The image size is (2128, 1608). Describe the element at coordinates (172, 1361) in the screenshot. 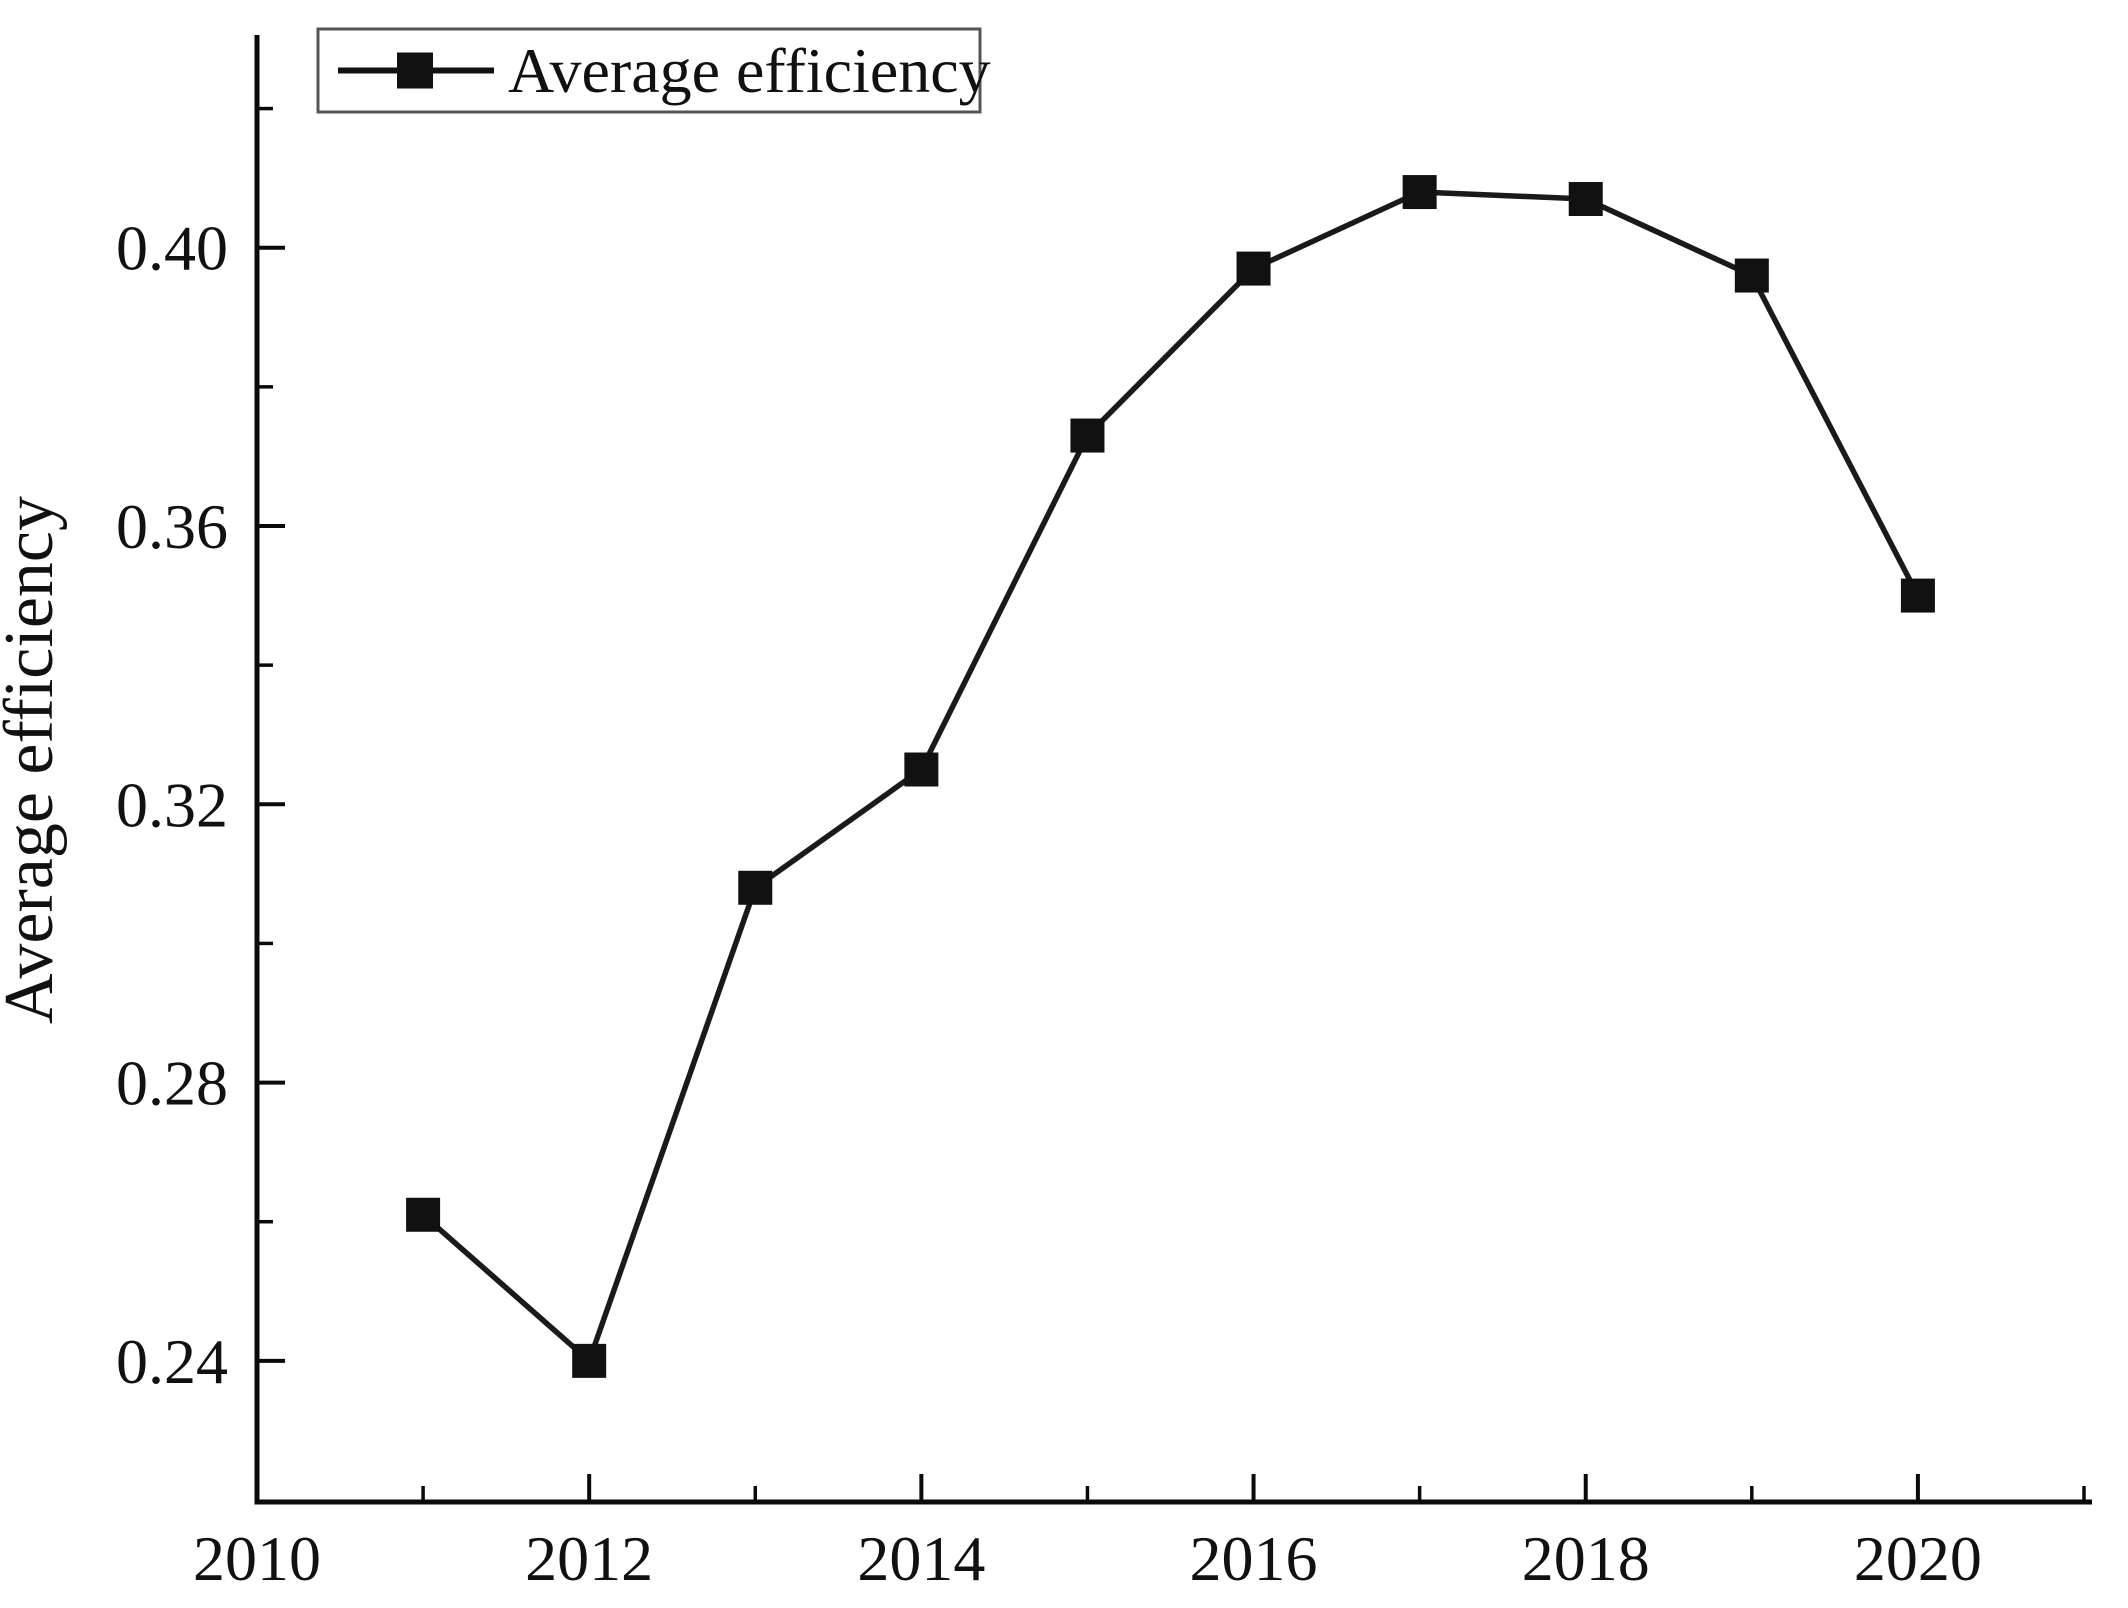

I see `y-tick-label: 0.24` at that location.